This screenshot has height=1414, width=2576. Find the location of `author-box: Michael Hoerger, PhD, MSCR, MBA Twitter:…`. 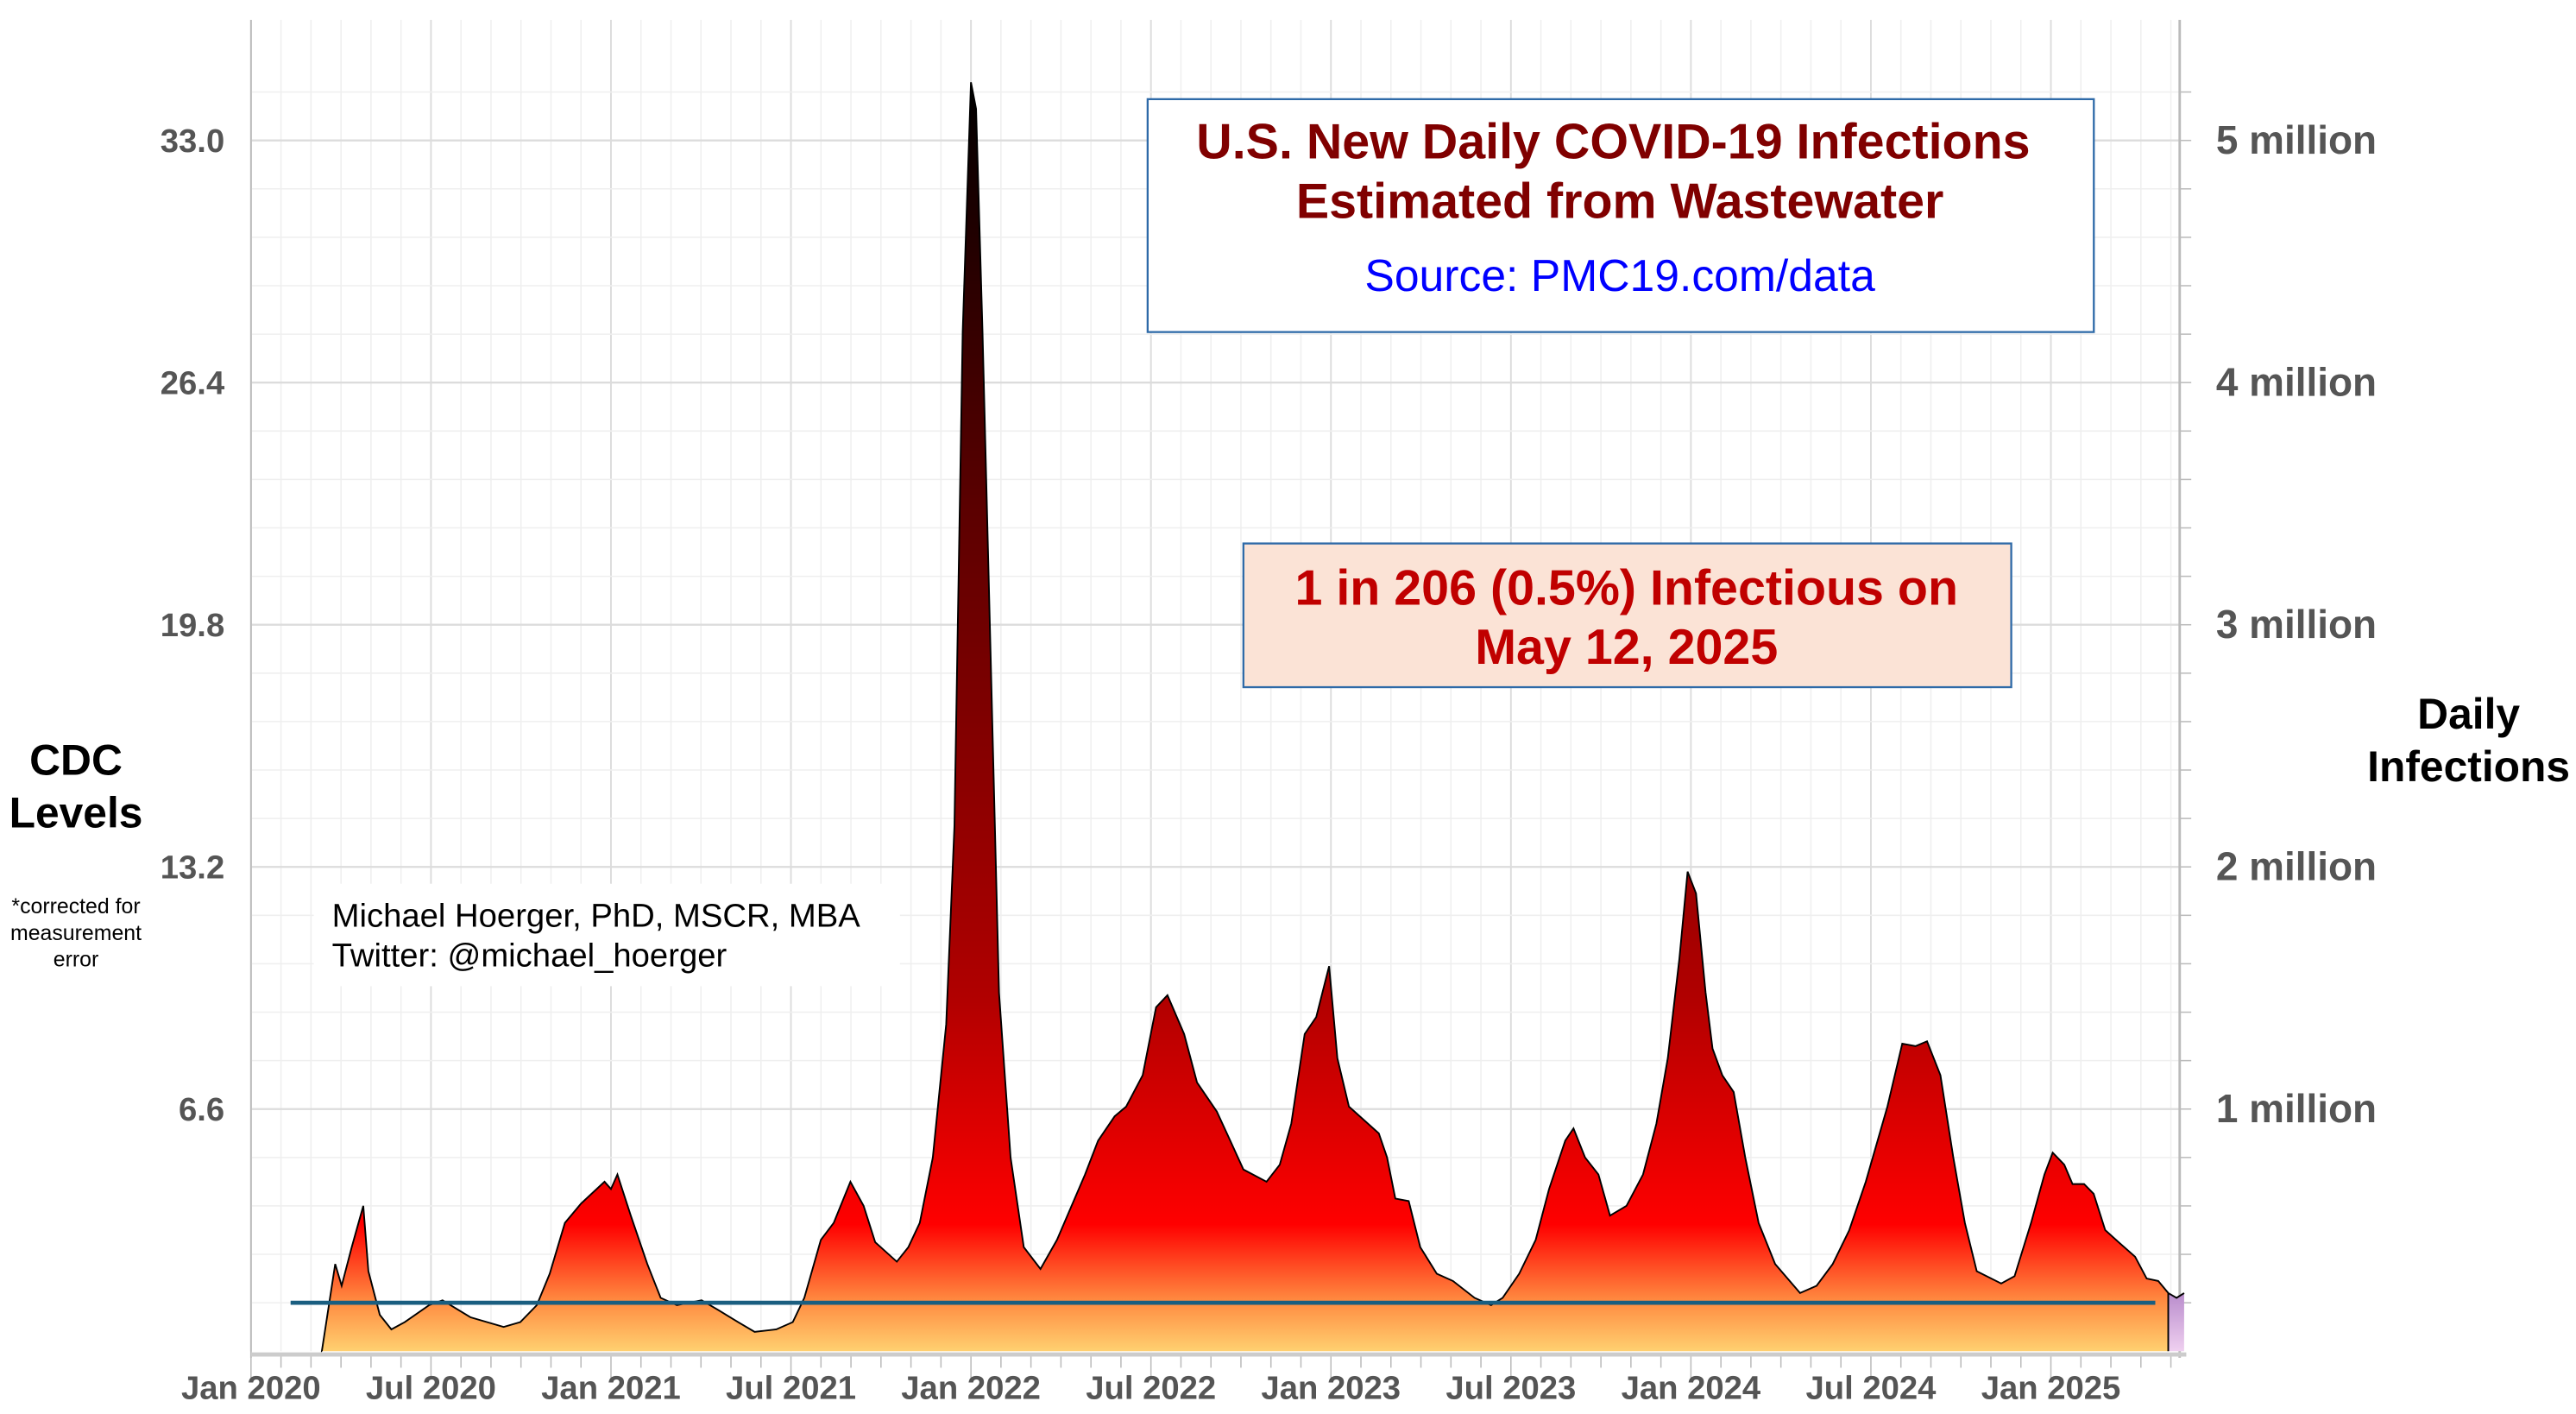

author-box: Michael Hoerger, PhD, MSCR, MBA Twitter:… is located at coordinates (606, 935).